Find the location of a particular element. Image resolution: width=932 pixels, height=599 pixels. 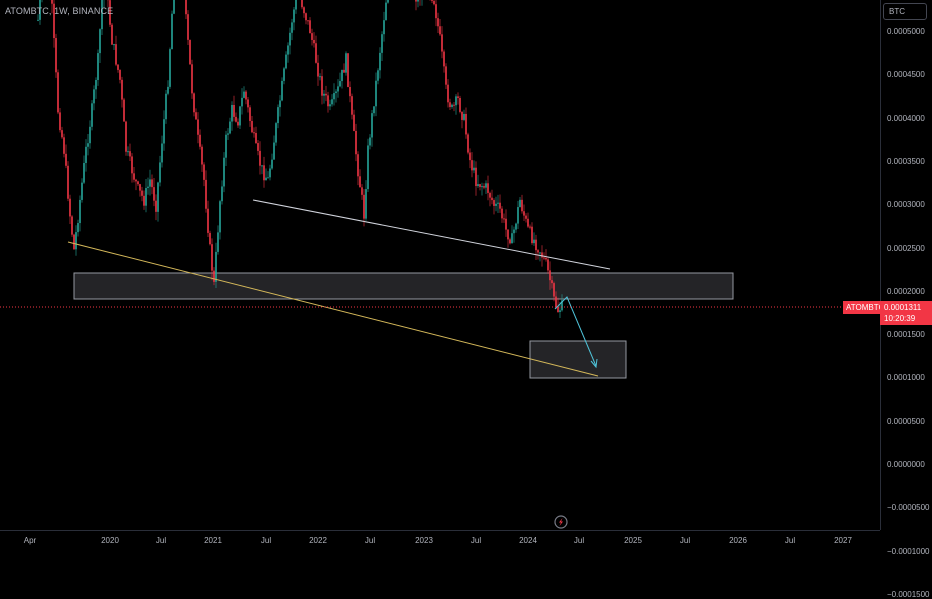

price-axis-label: 0.0002500 is located at coordinates (906, 248).